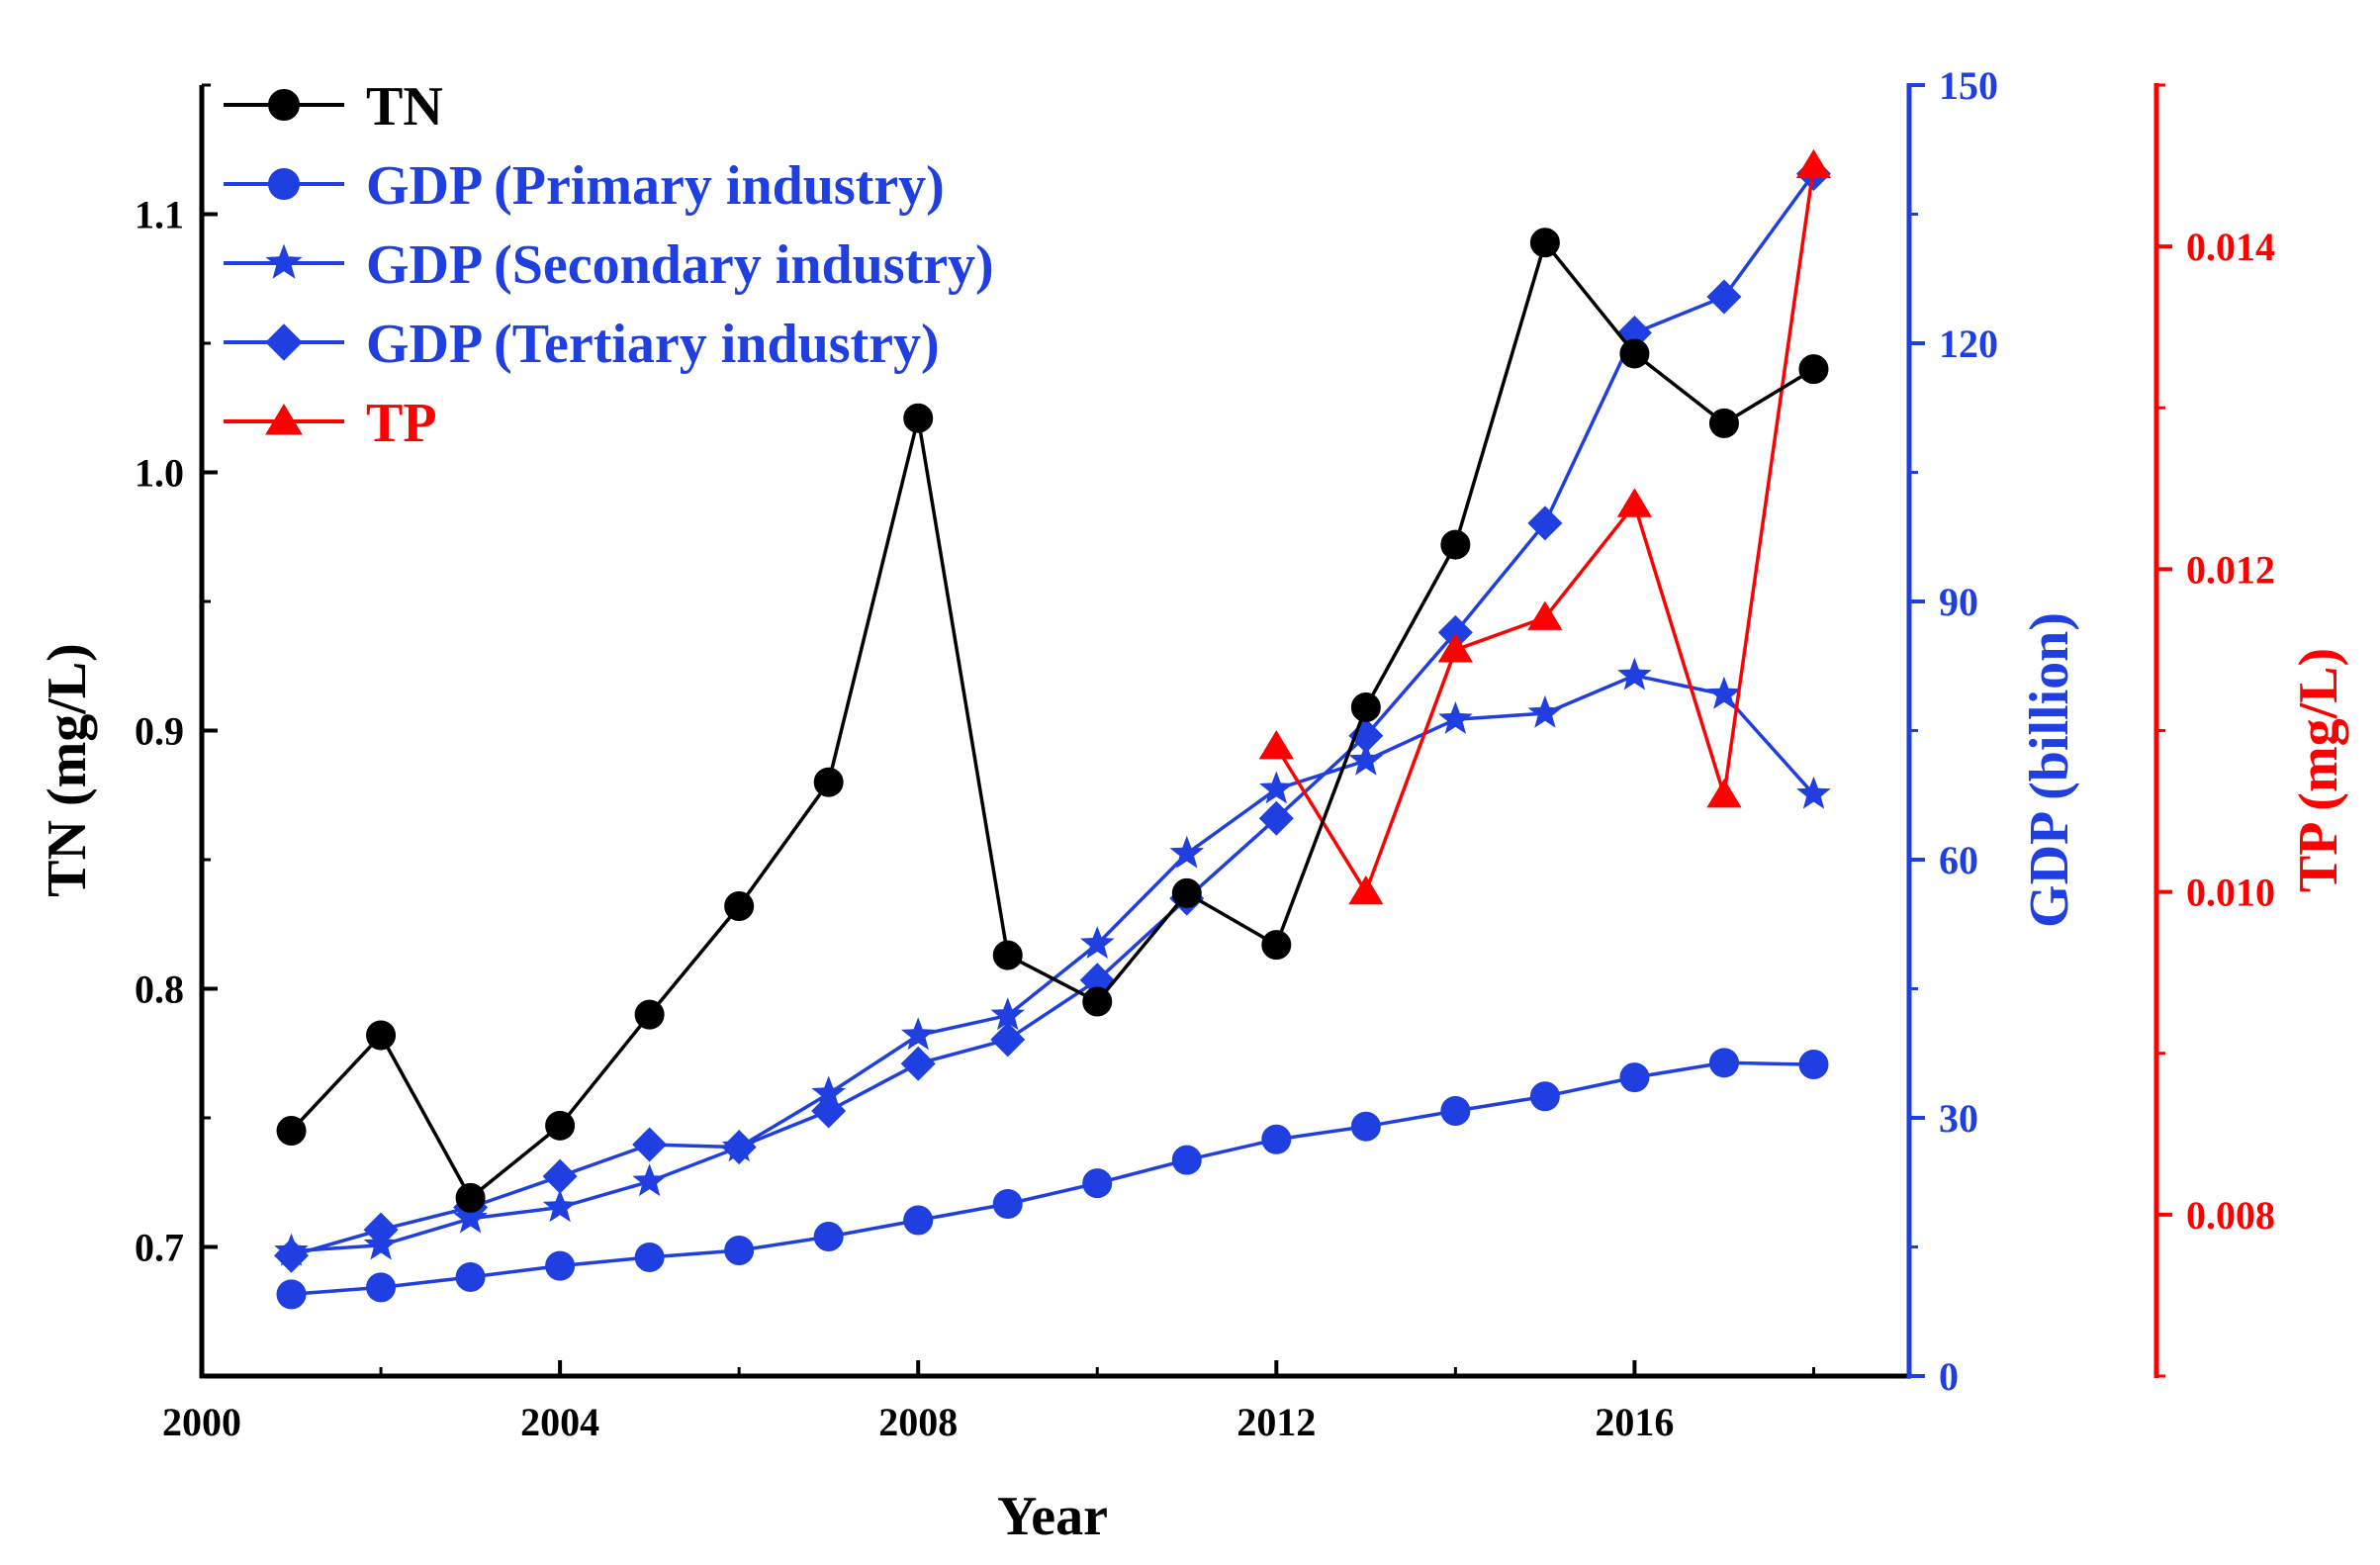 This screenshot has height=1565, width=2380. I want to click on tn-tick-label: 1.1, so click(159, 215).